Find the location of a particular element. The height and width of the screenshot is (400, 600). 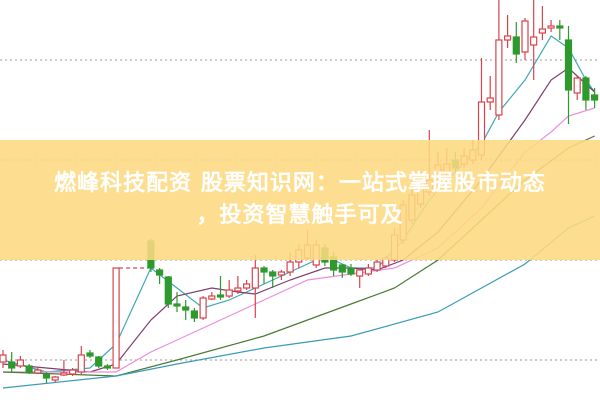

banner-title-line-2: ，投资智慧触手可及 is located at coordinates (300, 215).